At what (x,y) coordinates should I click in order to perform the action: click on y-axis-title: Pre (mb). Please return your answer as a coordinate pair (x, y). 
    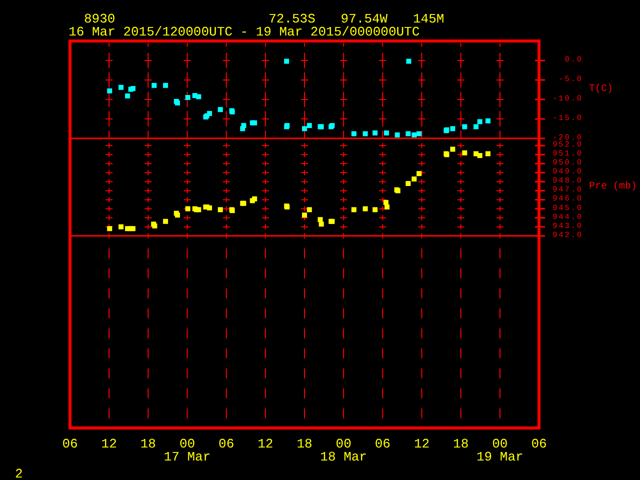
    Looking at the image, I should click on (613, 186).